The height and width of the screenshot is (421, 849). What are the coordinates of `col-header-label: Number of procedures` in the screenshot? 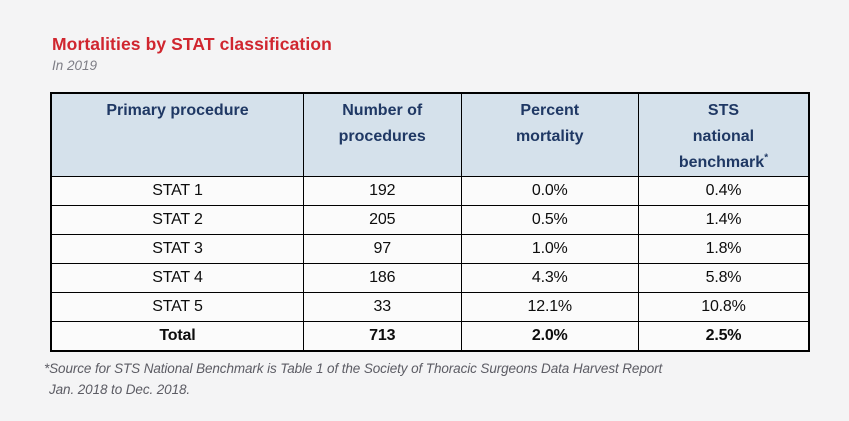 It's located at (382, 123).